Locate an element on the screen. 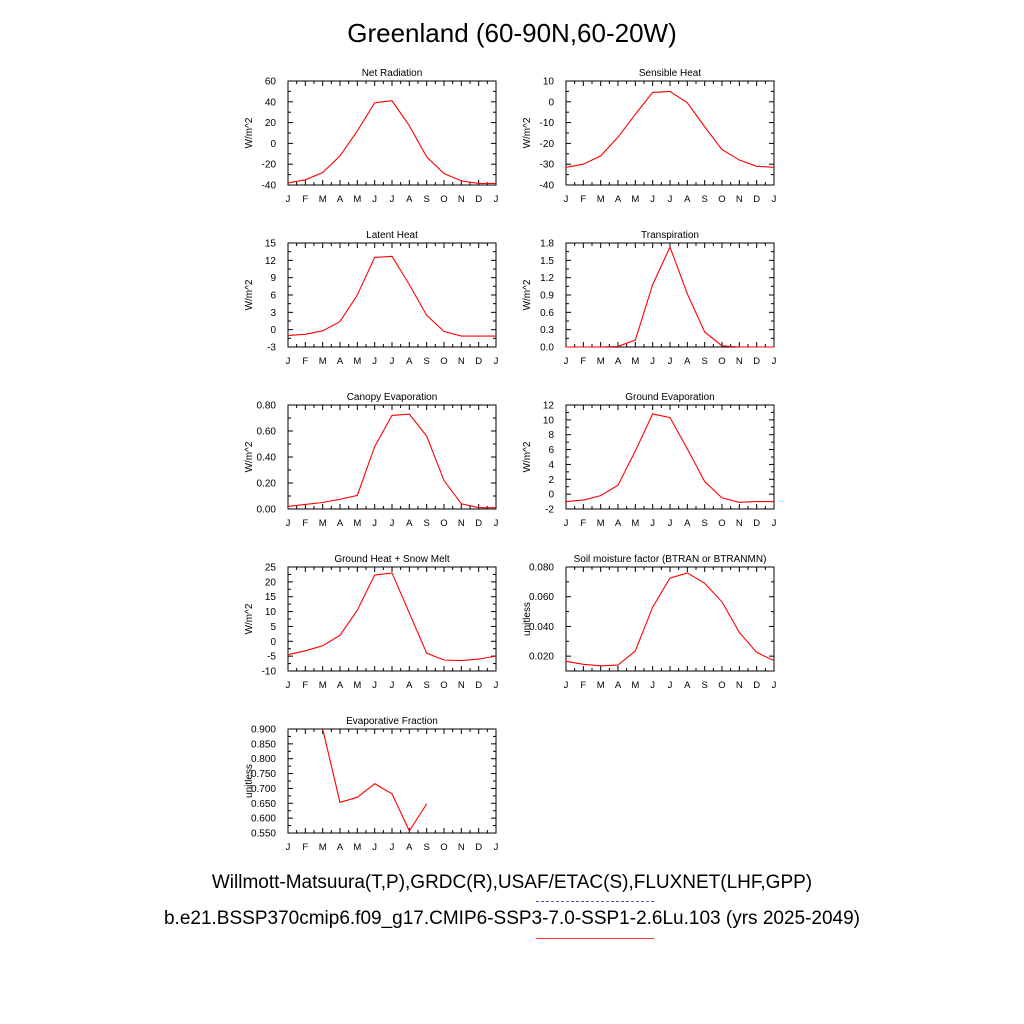 The image size is (1024, 1024). panel-title: Sensible Heat is located at coordinates (670, 73).